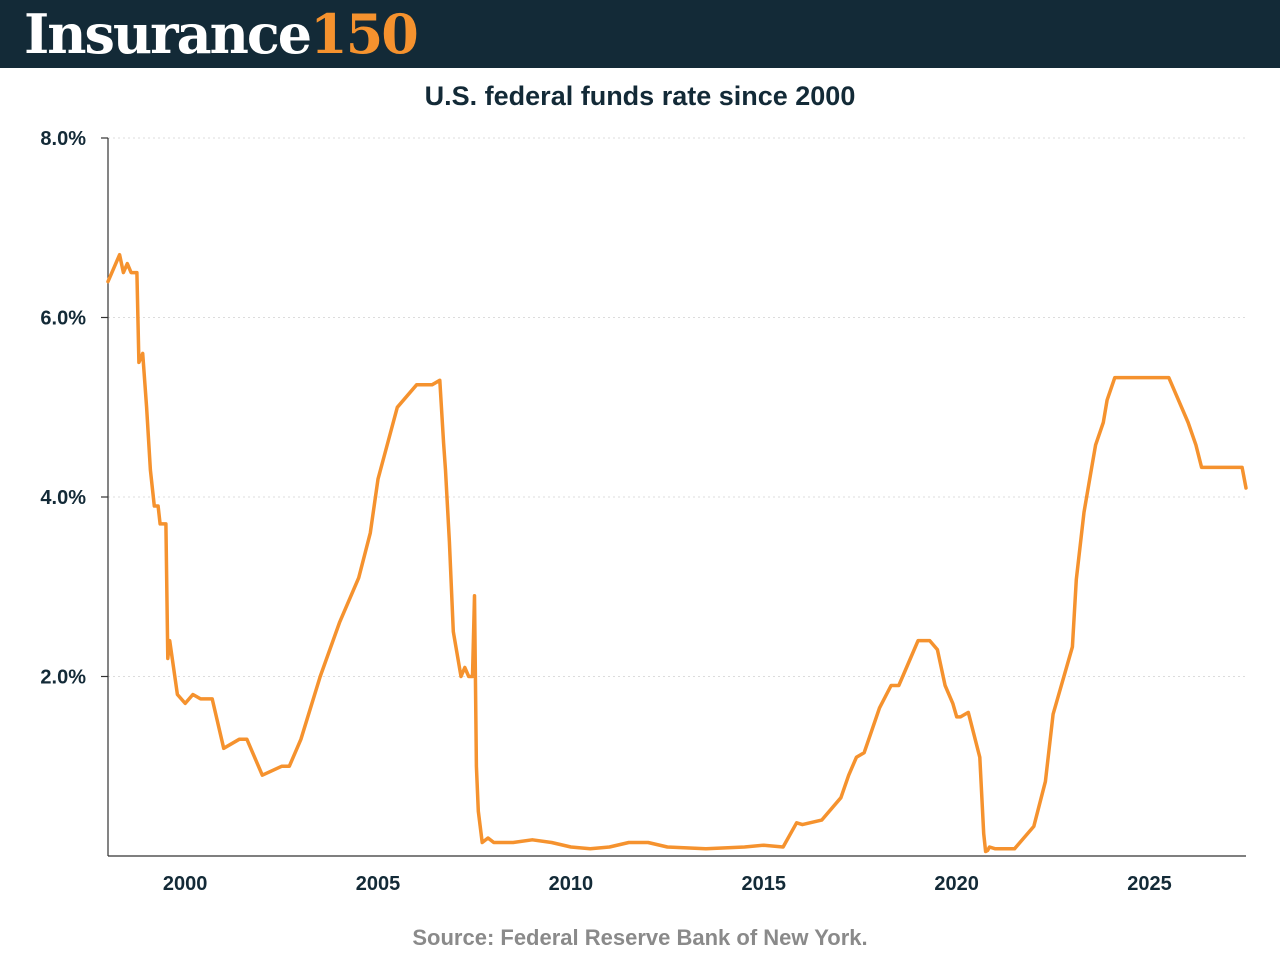 This screenshot has width=1280, height=960. I want to click on brand-logo: Insurance150, so click(221, 34).